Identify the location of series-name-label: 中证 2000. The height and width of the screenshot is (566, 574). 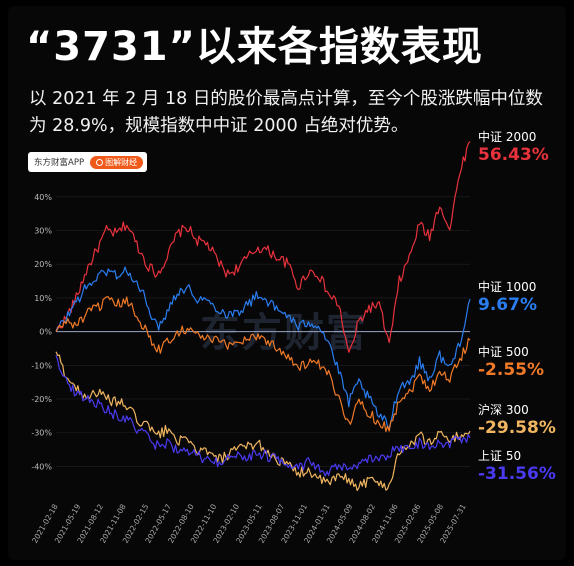
(507, 137).